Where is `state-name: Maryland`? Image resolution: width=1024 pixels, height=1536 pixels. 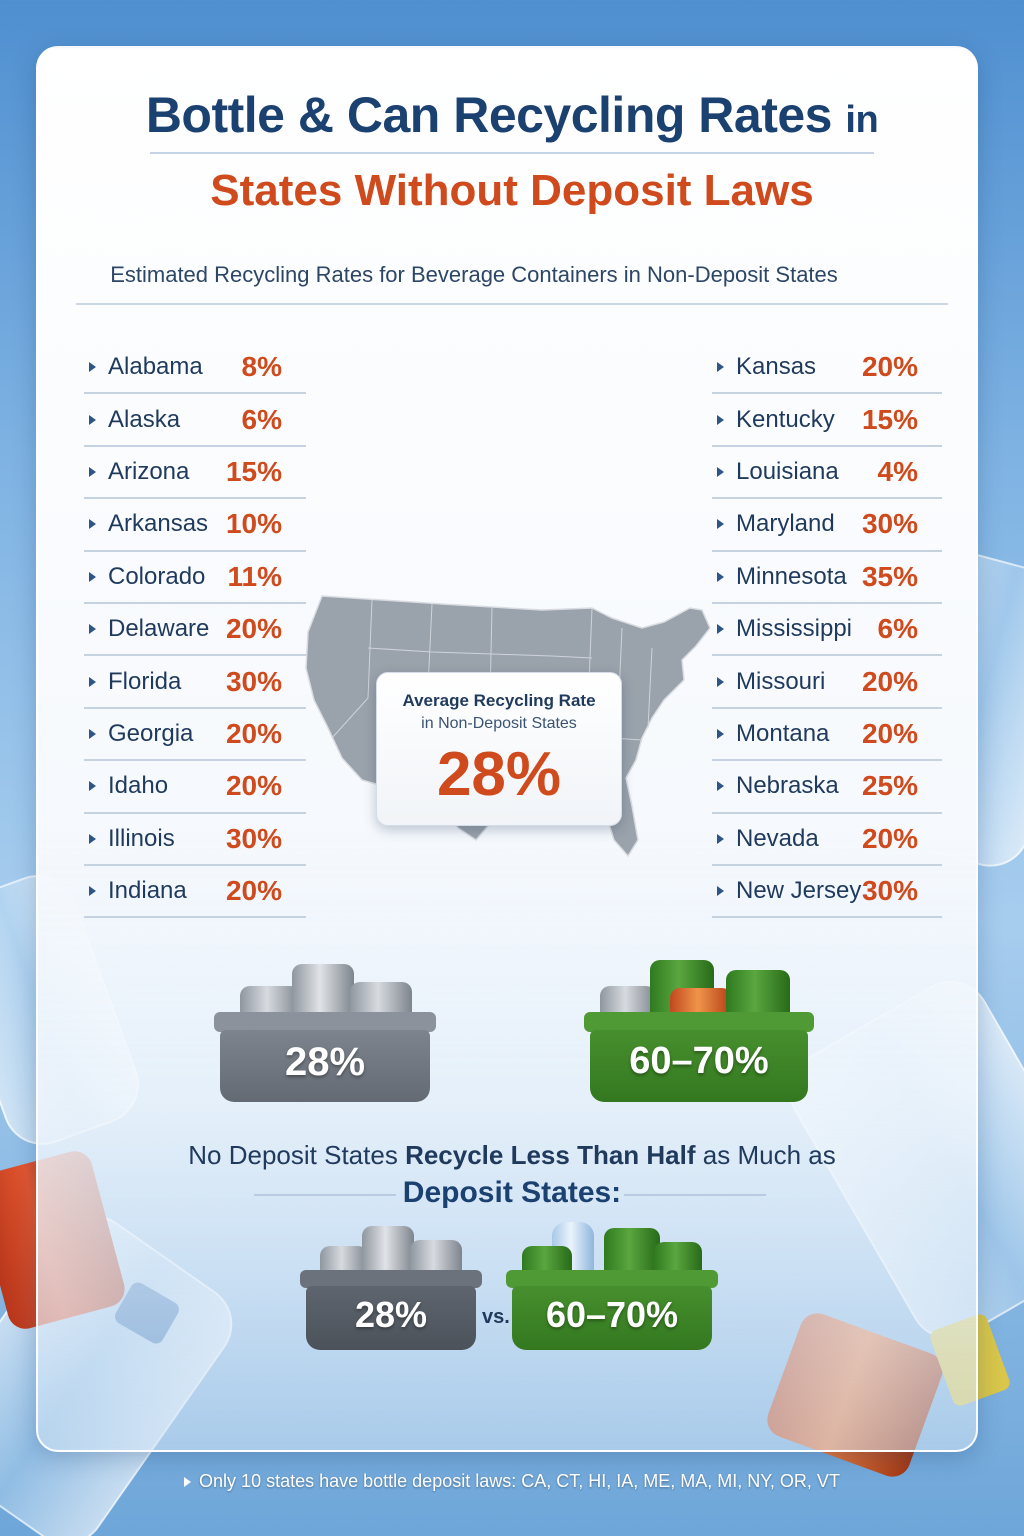 state-name: Maryland is located at coordinates (785, 524).